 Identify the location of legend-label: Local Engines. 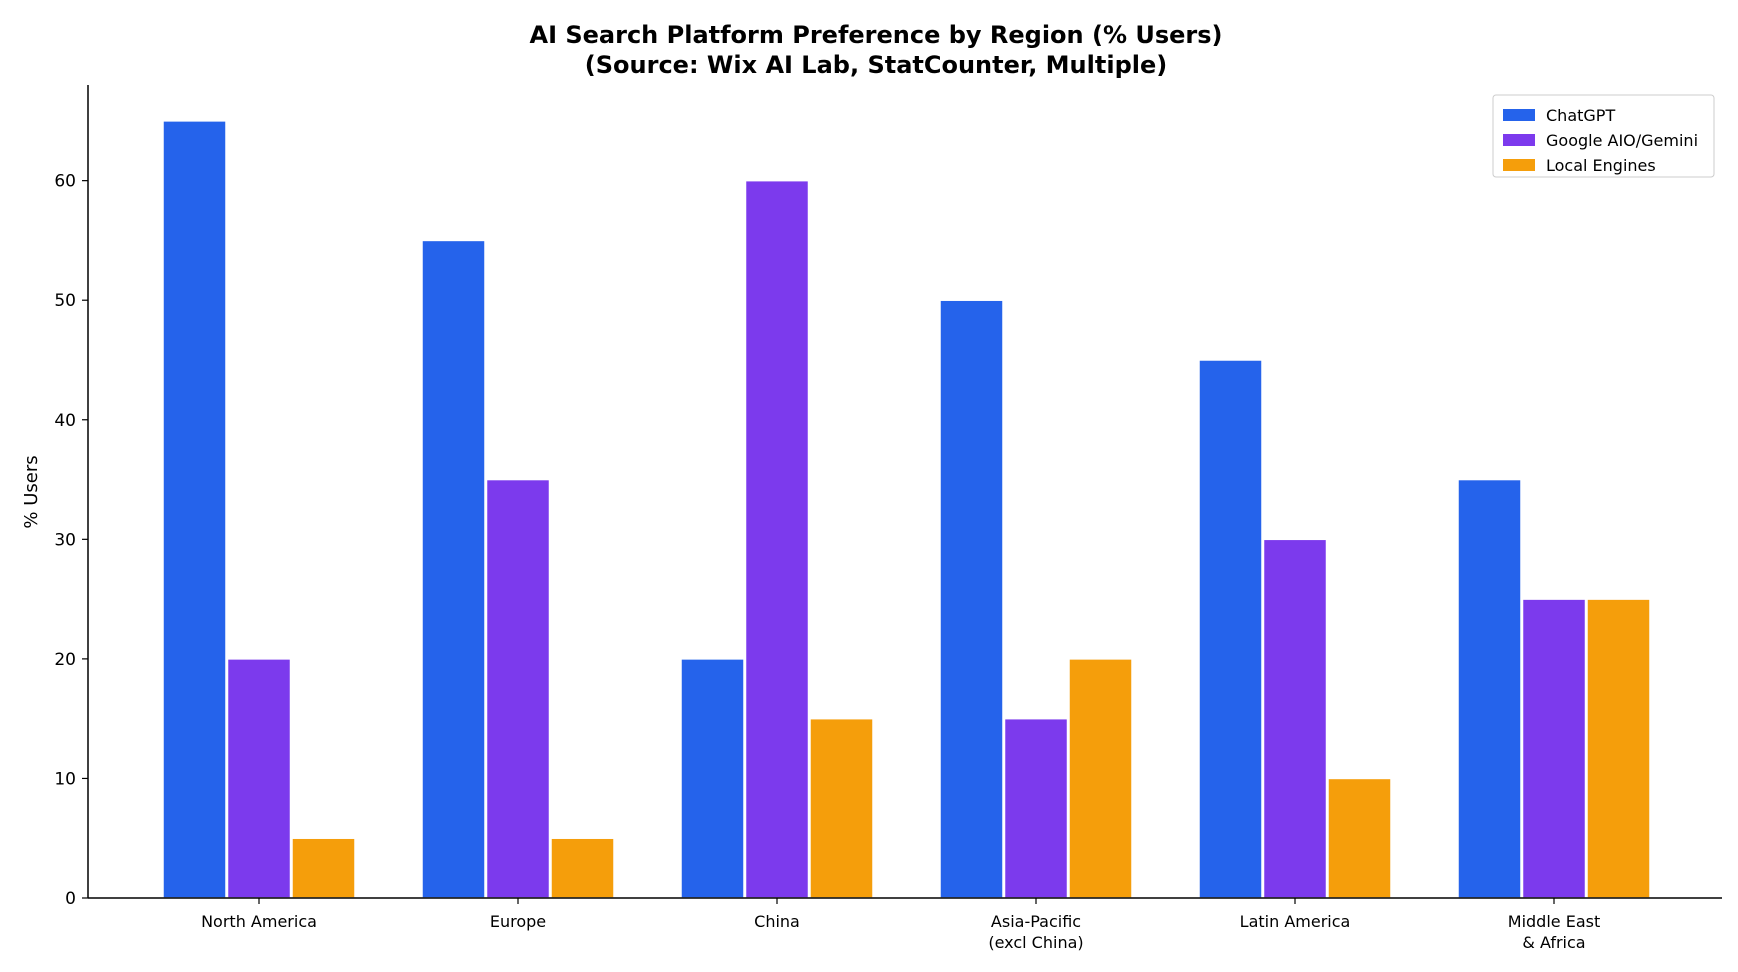
(1601, 165).